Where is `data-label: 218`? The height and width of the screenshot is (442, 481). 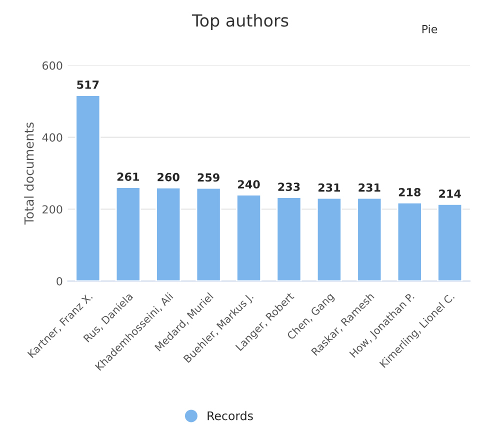 data-label: 218 is located at coordinates (409, 192).